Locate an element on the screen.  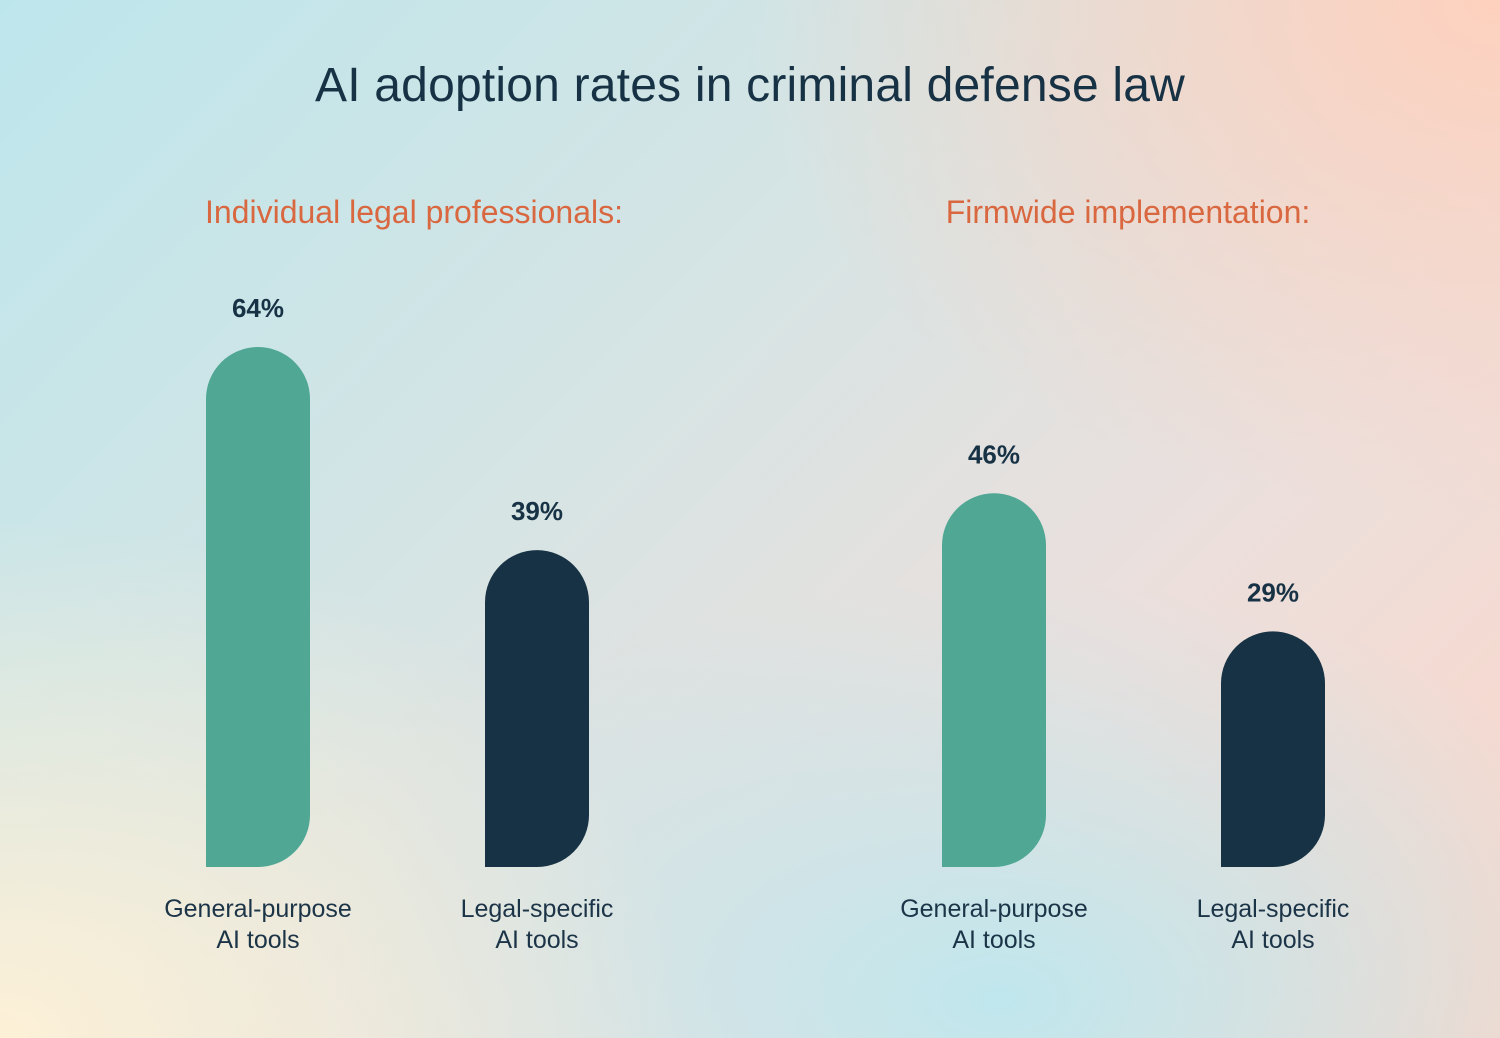
category-label-legal-firmwide: Legal-specific AI tools is located at coordinates (1273, 925).